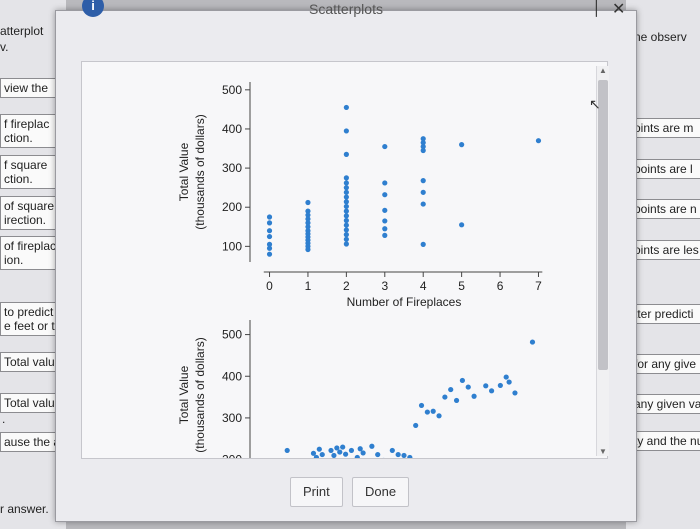  I want to click on x-tick-label: 5, so click(461, 286).